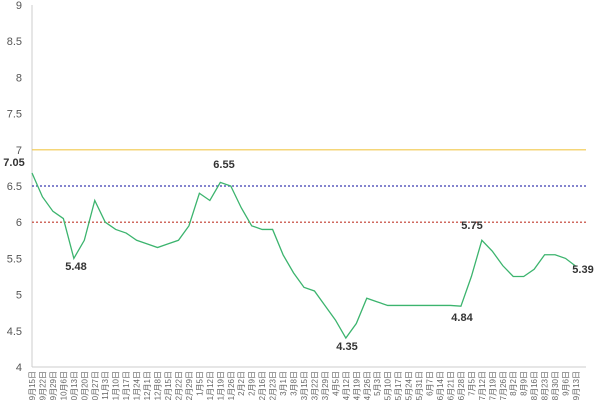 The height and width of the screenshot is (400, 600). Describe the element at coordinates (377, 383) in the screenshot. I see `x-tick-label: 5月3日` at that location.